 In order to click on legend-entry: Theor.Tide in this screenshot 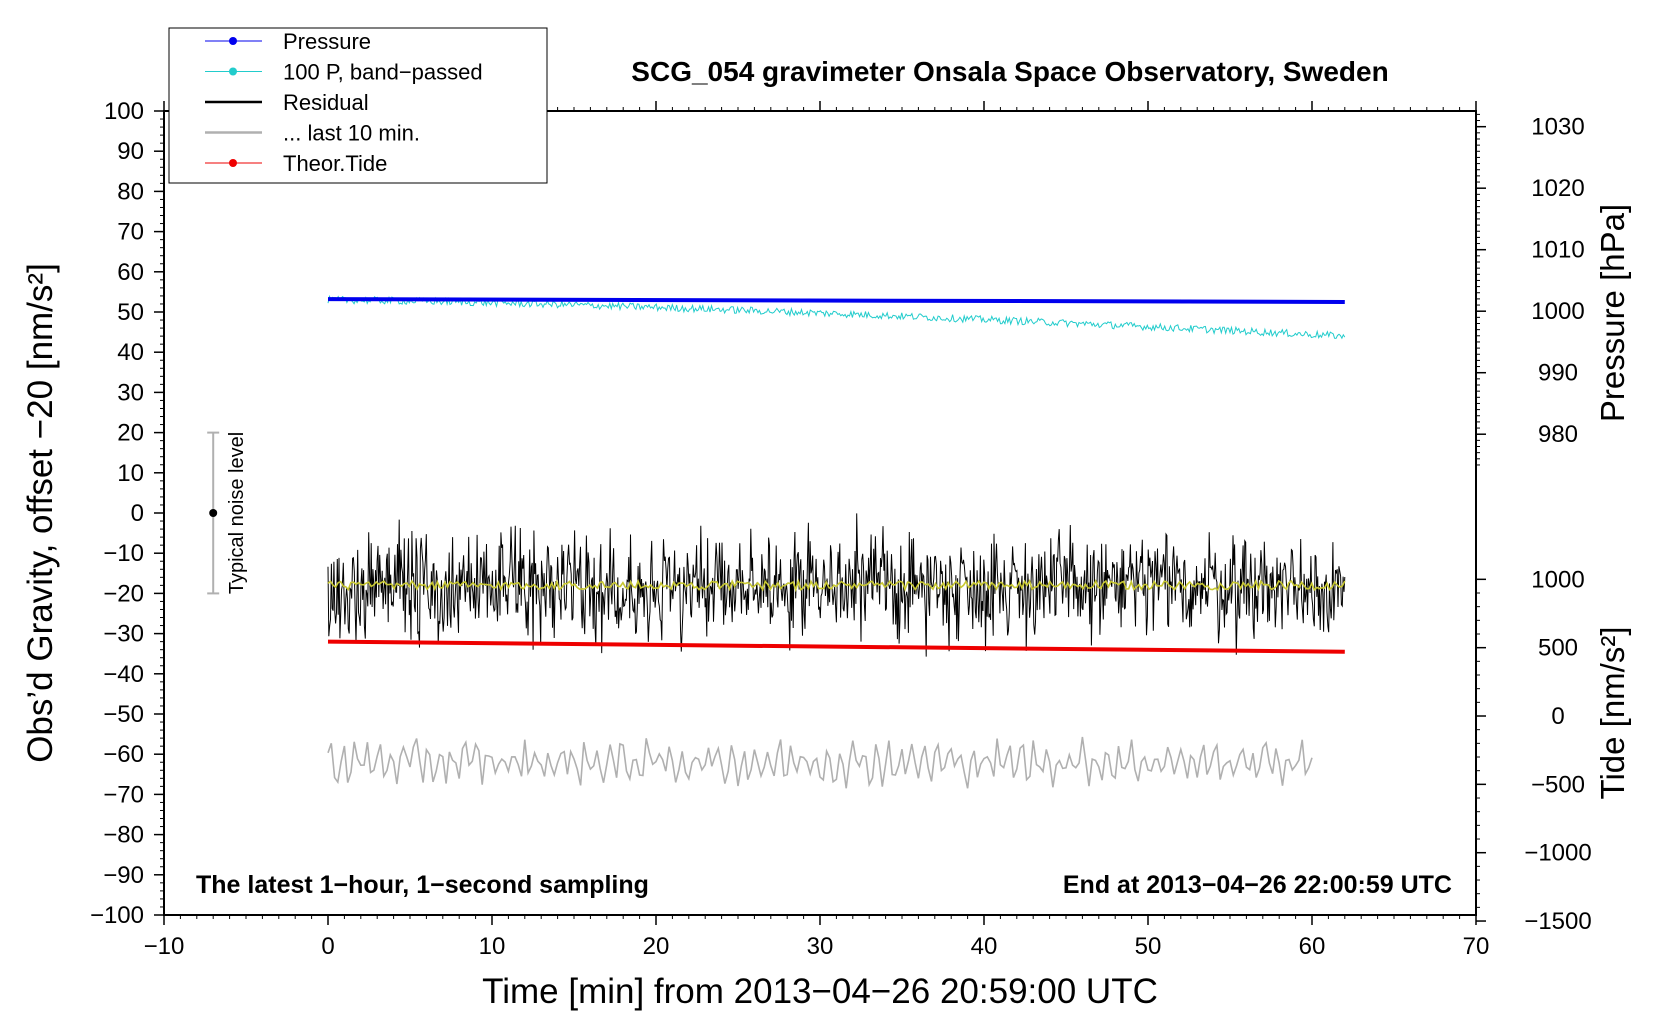, I will do `click(296, 163)`.